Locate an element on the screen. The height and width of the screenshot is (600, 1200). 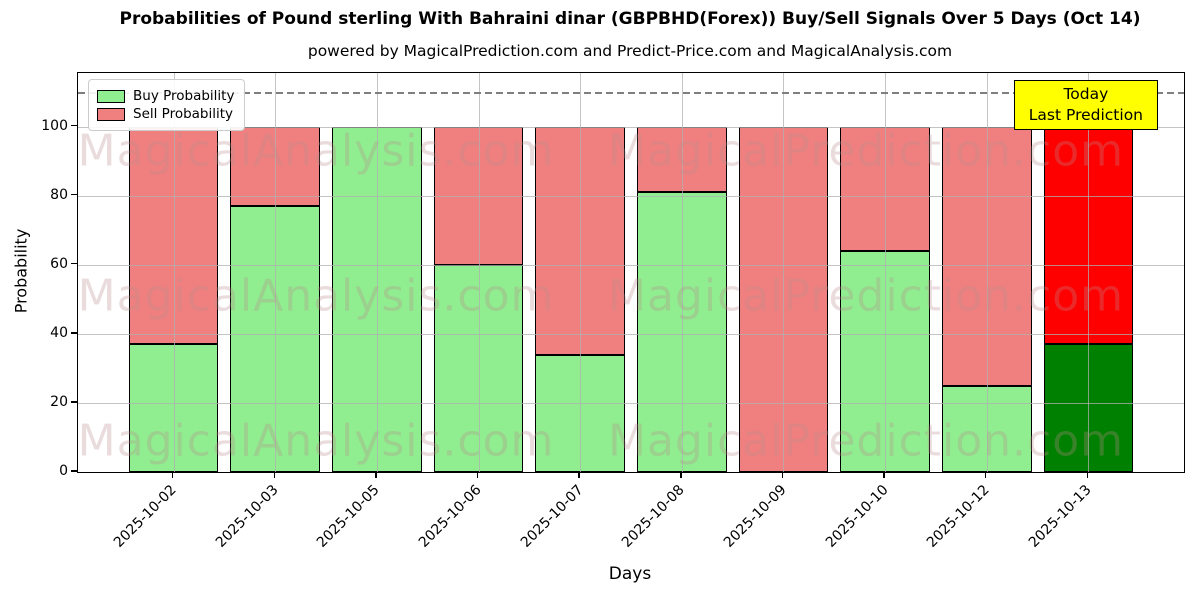
bar-2025-10-13-buy is located at coordinates (1088, 408).